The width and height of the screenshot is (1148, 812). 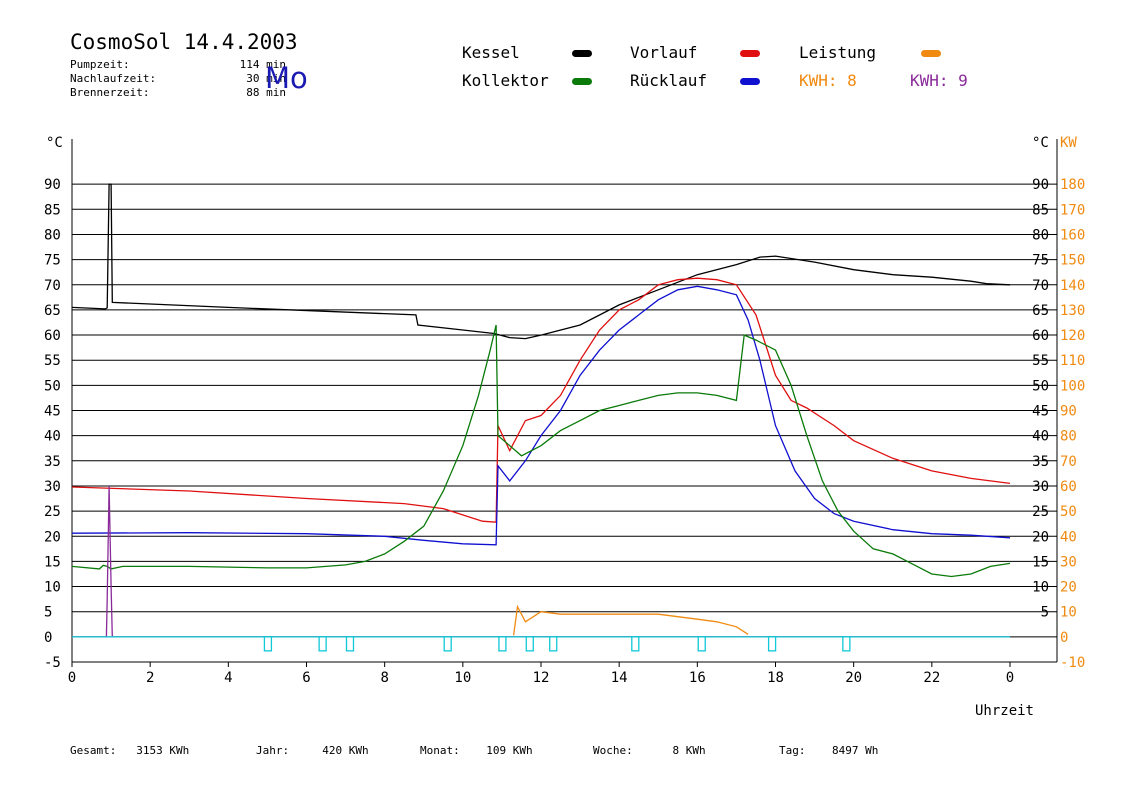 What do you see at coordinates (110, 92) in the screenshot?
I see `info-label: Brennerzeit:` at bounding box center [110, 92].